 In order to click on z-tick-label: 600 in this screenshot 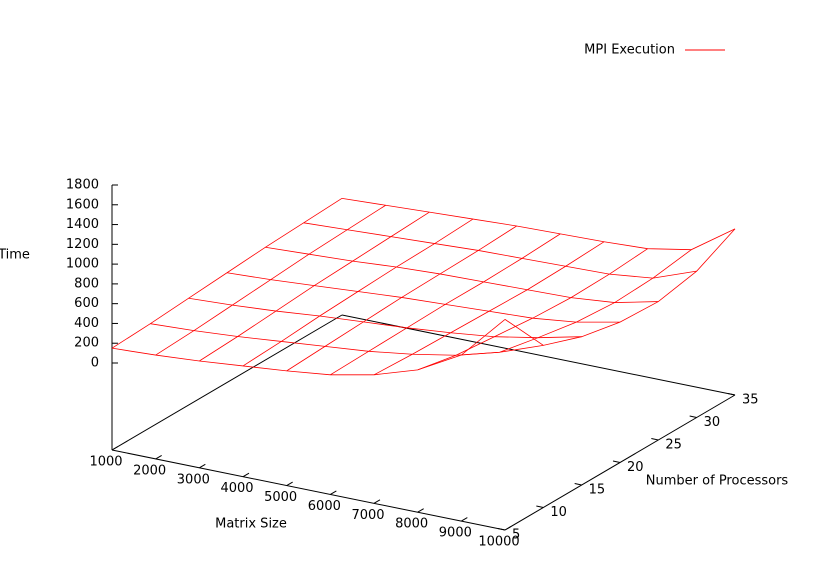, I will do `click(86, 303)`.